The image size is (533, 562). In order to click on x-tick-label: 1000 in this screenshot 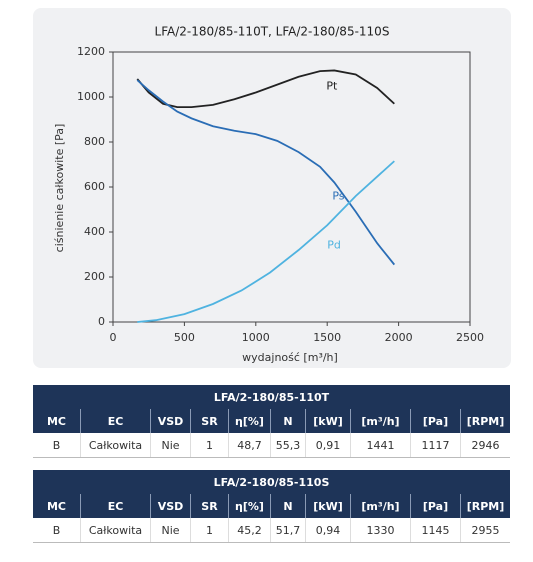, I will do `click(256, 337)`.